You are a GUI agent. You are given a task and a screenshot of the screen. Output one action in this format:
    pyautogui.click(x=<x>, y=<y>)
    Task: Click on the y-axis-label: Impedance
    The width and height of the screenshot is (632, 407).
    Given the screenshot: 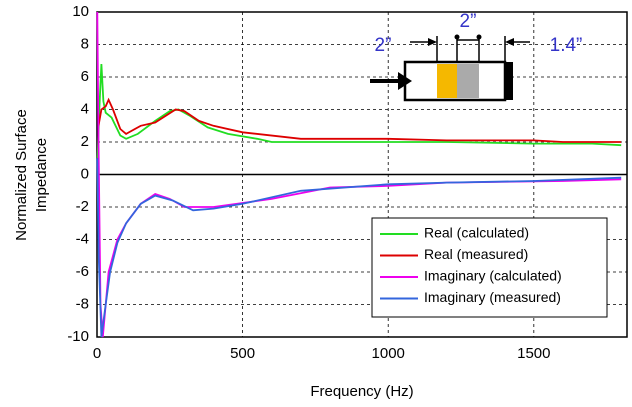 What is the action you would take?
    pyautogui.click(x=41, y=175)
    